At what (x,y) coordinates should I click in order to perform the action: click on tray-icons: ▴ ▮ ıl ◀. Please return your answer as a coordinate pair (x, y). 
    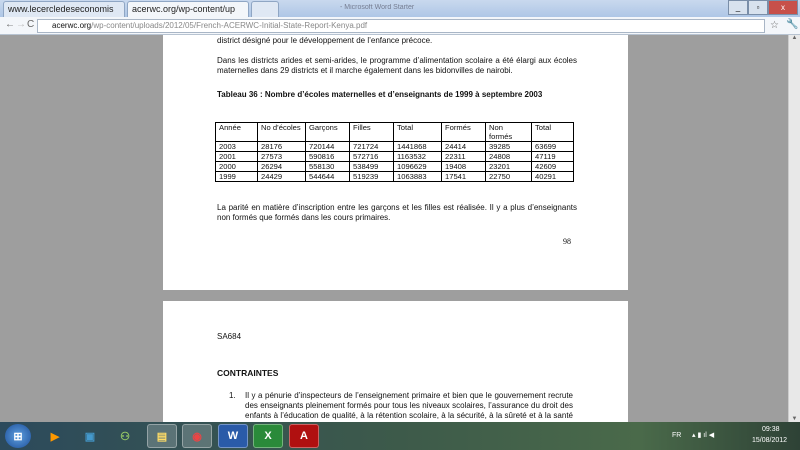
    Looking at the image, I should click on (703, 435).